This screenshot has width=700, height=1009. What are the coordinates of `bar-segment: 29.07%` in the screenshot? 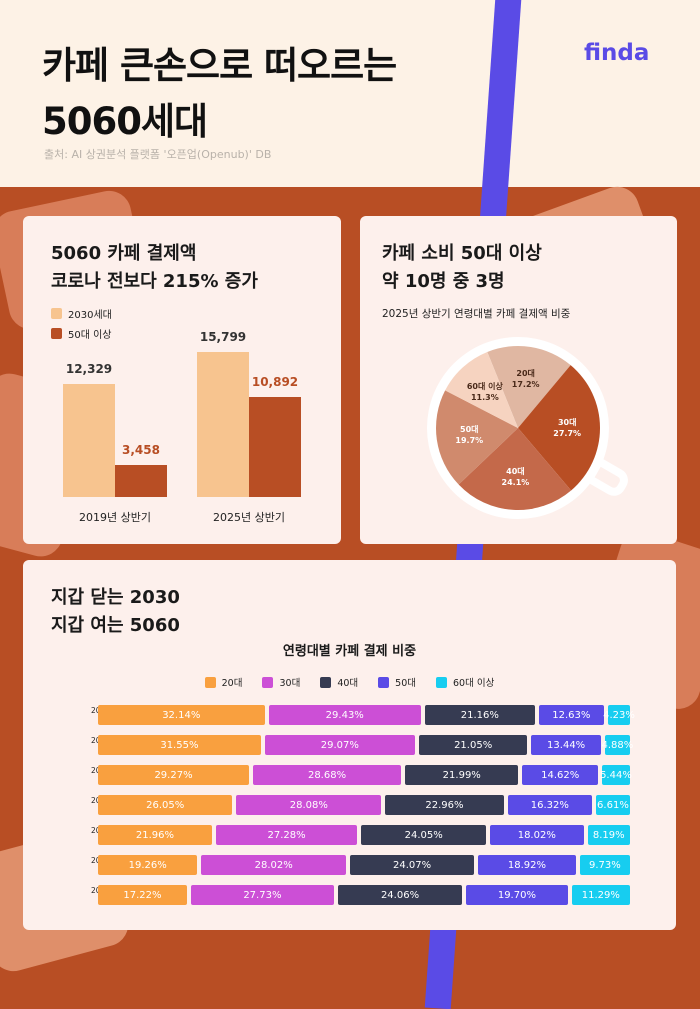 It's located at (339, 745).